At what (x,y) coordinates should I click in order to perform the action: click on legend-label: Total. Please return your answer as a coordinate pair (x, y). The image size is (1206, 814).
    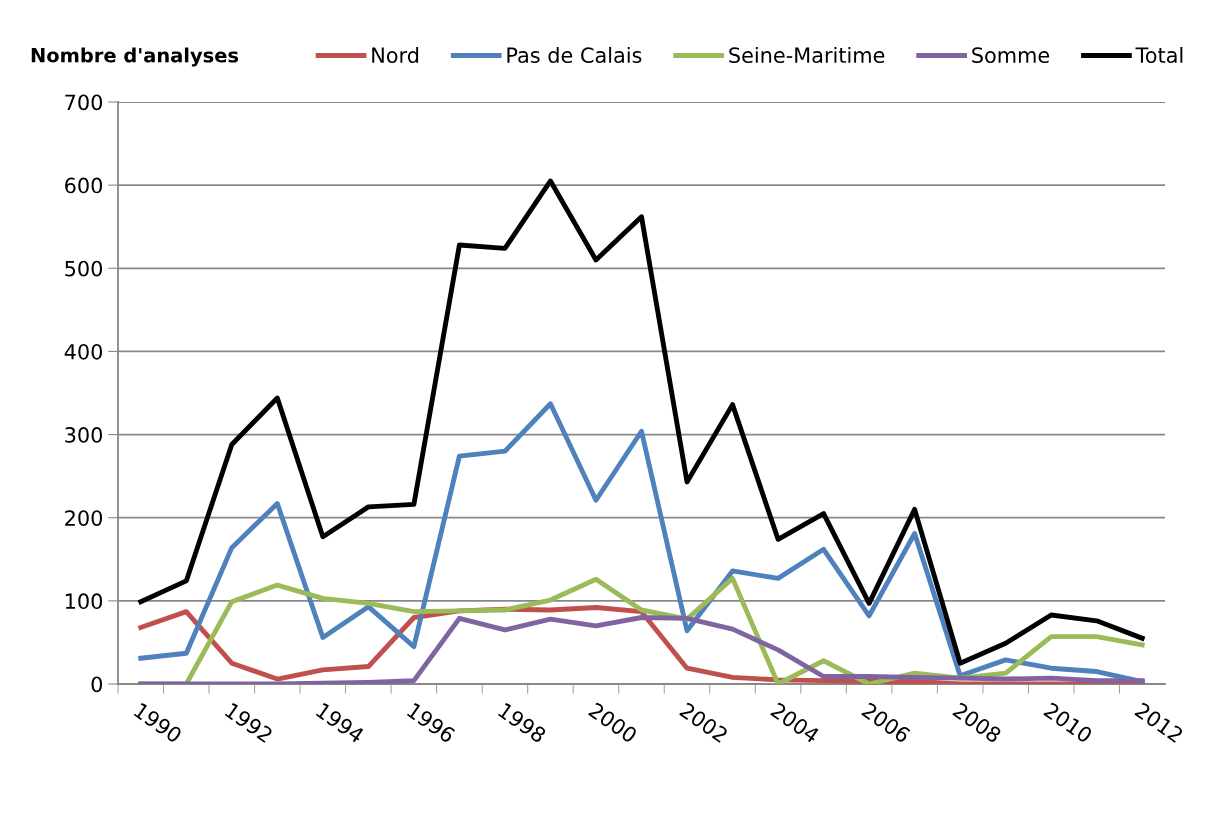
    Looking at the image, I should click on (1159, 55).